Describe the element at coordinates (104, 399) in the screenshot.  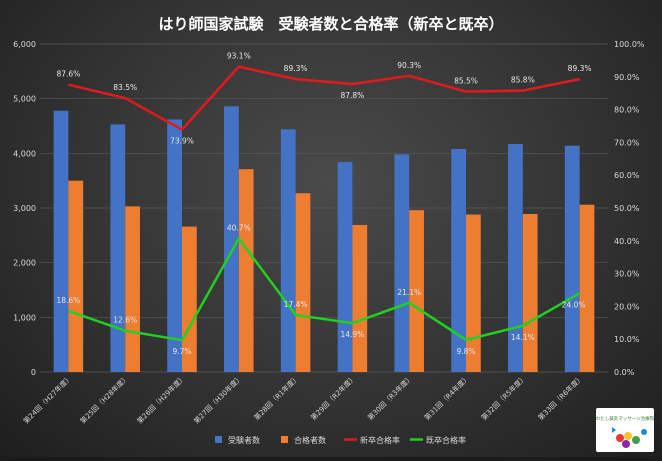
I see `x-category-label: 第25回（H28年度）` at that location.